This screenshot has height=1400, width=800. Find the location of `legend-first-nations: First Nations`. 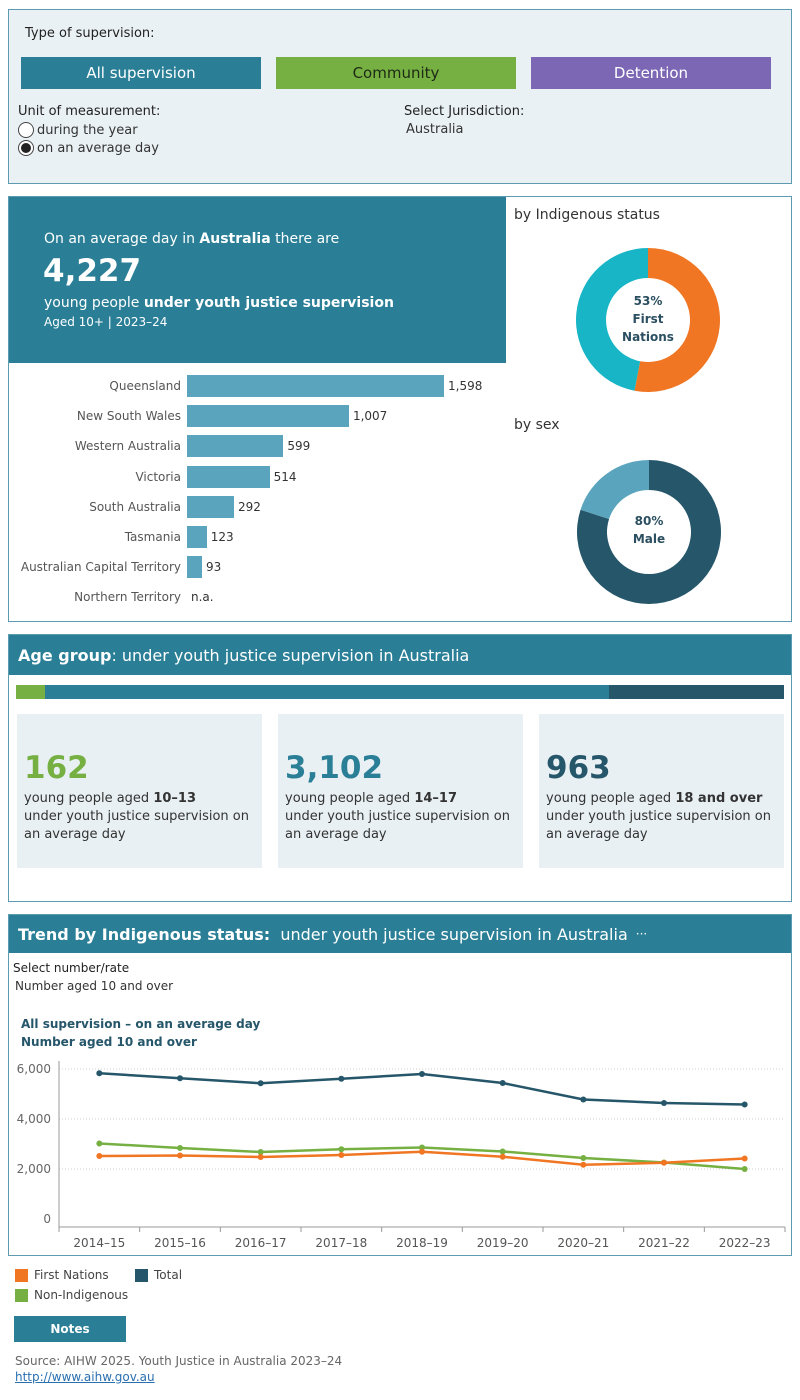

legend-first-nations: First Nations is located at coordinates (62, 1275).